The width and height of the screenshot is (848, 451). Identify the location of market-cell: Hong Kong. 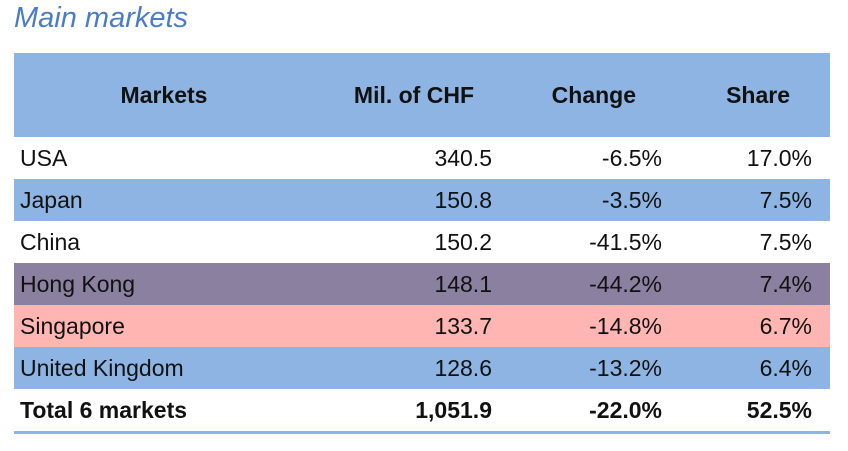
(78, 283).